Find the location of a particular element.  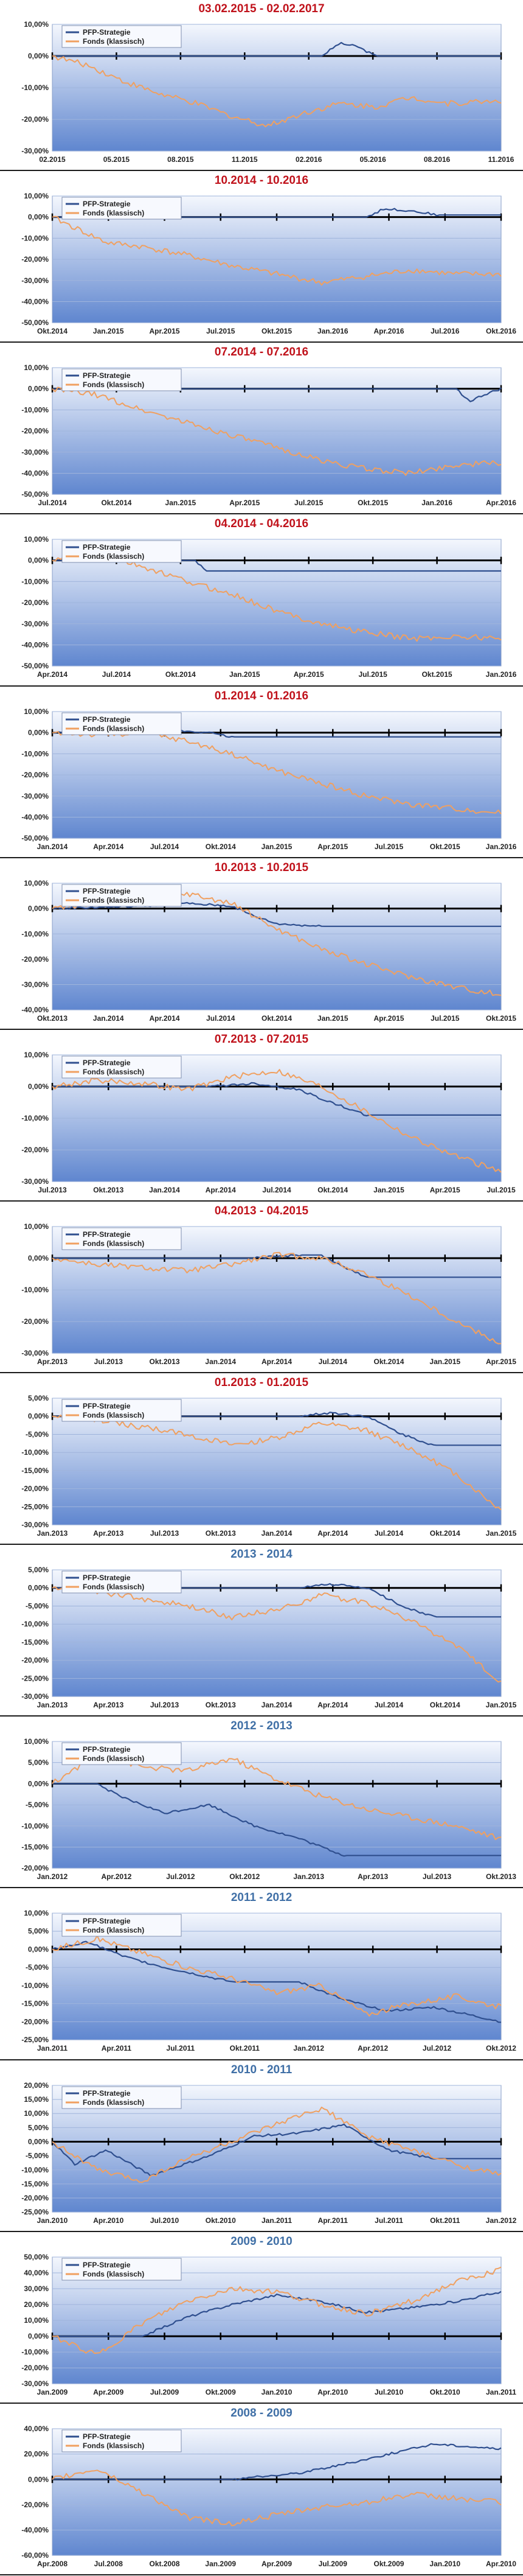

x-tick-label: Jul.2010 is located at coordinates (390, 2392).